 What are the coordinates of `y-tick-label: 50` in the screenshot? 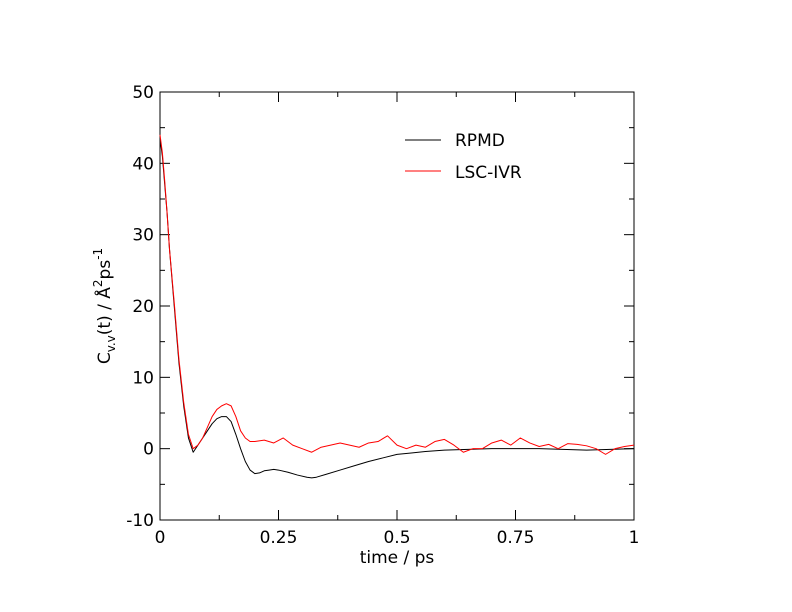 It's located at (143, 93).